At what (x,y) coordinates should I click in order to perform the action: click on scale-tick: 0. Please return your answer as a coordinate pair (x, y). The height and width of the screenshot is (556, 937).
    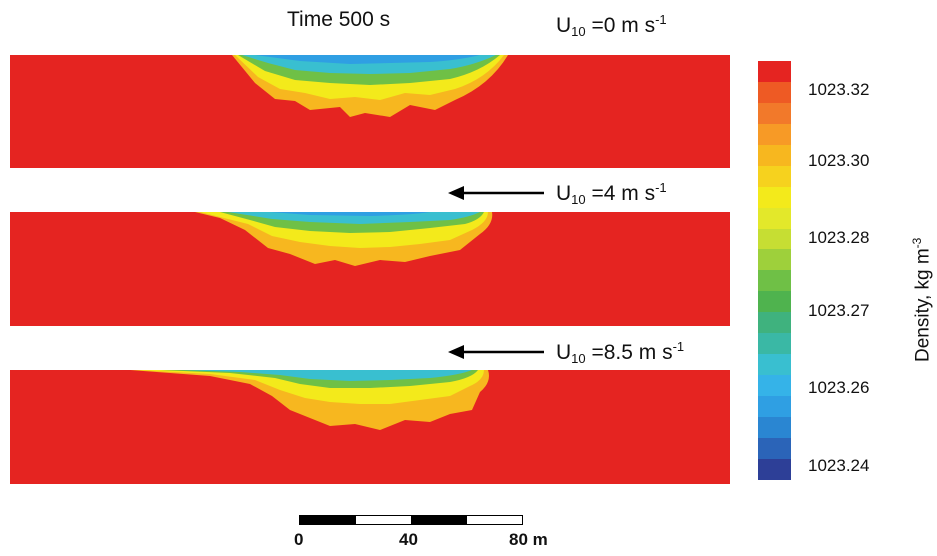
    Looking at the image, I should click on (299, 539).